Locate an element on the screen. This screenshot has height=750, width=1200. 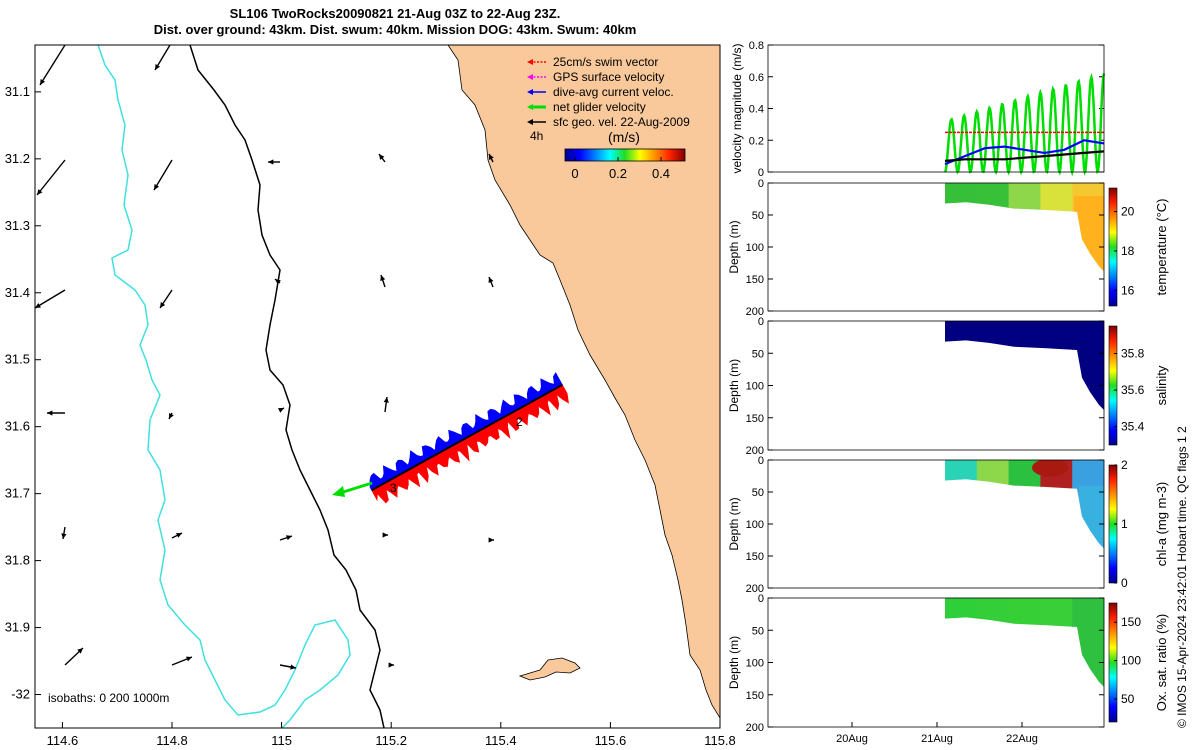
series-net-glider-velocity is located at coordinates (1024, 124).